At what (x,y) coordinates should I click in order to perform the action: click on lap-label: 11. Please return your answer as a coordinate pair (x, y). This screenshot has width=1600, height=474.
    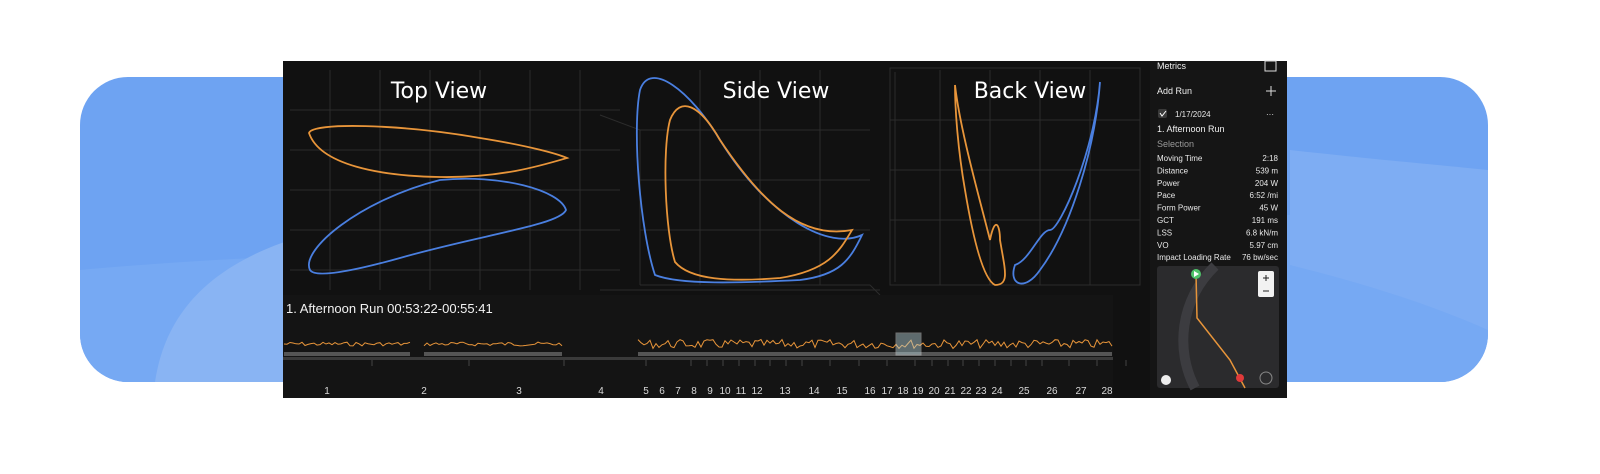
    Looking at the image, I should click on (741, 391).